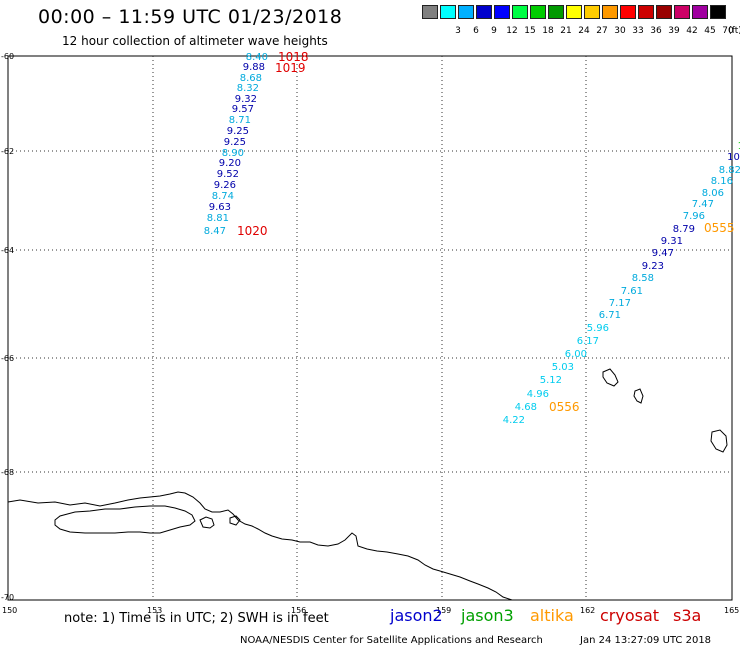 Image resolution: width=740 pixels, height=650 pixels. Describe the element at coordinates (620, 31) in the screenshot. I see `legend-label: 30` at that location.